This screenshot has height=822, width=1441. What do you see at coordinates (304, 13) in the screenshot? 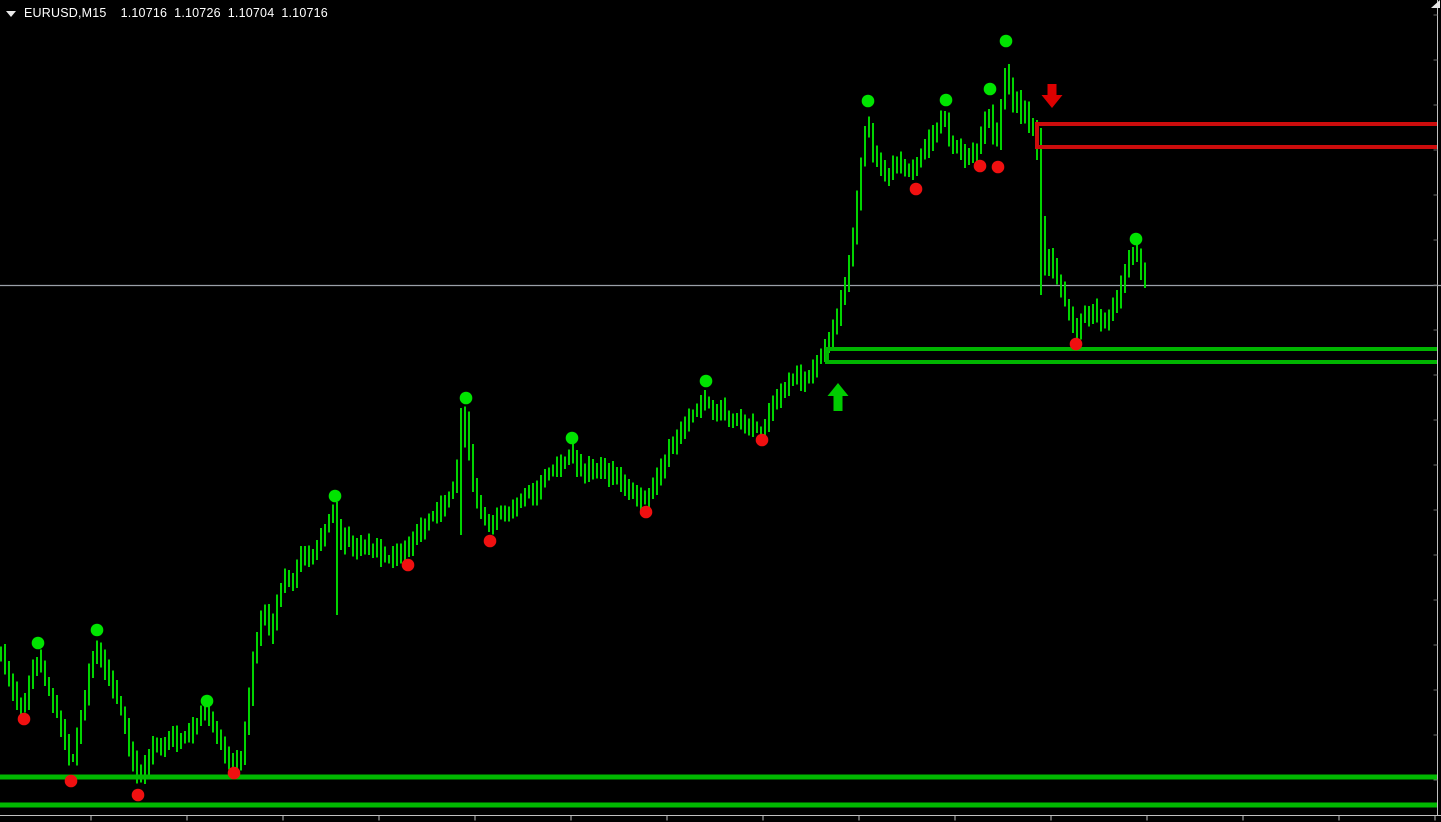
I see `quote-close: 1.10716` at bounding box center [304, 13].